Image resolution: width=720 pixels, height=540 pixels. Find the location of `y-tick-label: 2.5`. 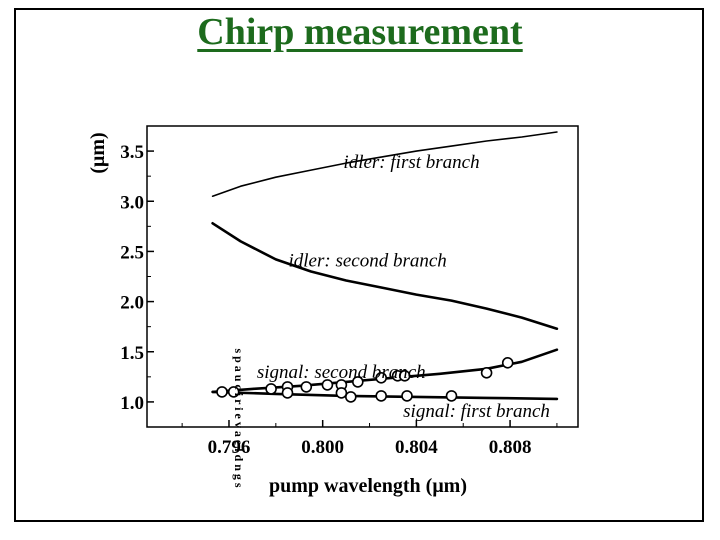

y-tick-label: 2.5 is located at coordinates (132, 252).